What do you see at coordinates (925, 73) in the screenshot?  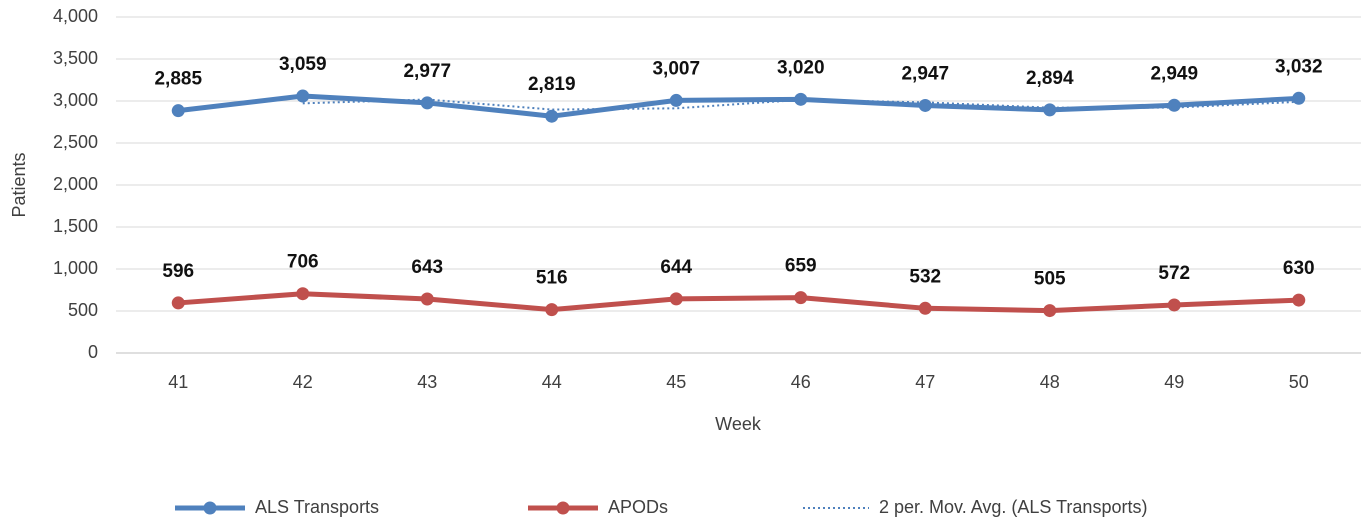 I see `data-label: 2,947` at bounding box center [925, 73].